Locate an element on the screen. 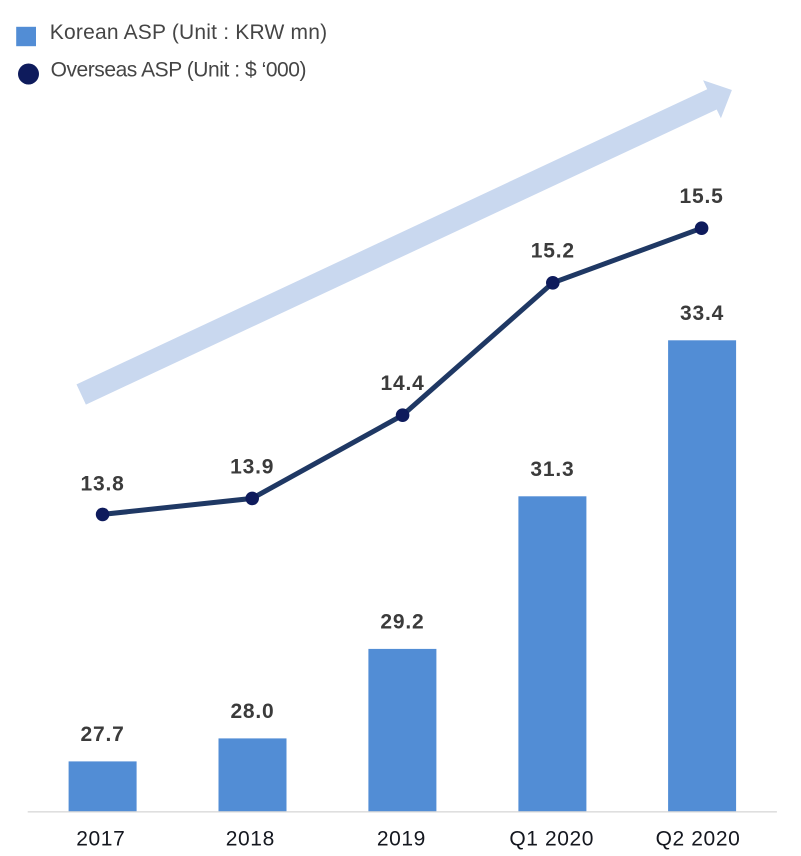  svg-text: 31.3 is located at coordinates (552, 469).